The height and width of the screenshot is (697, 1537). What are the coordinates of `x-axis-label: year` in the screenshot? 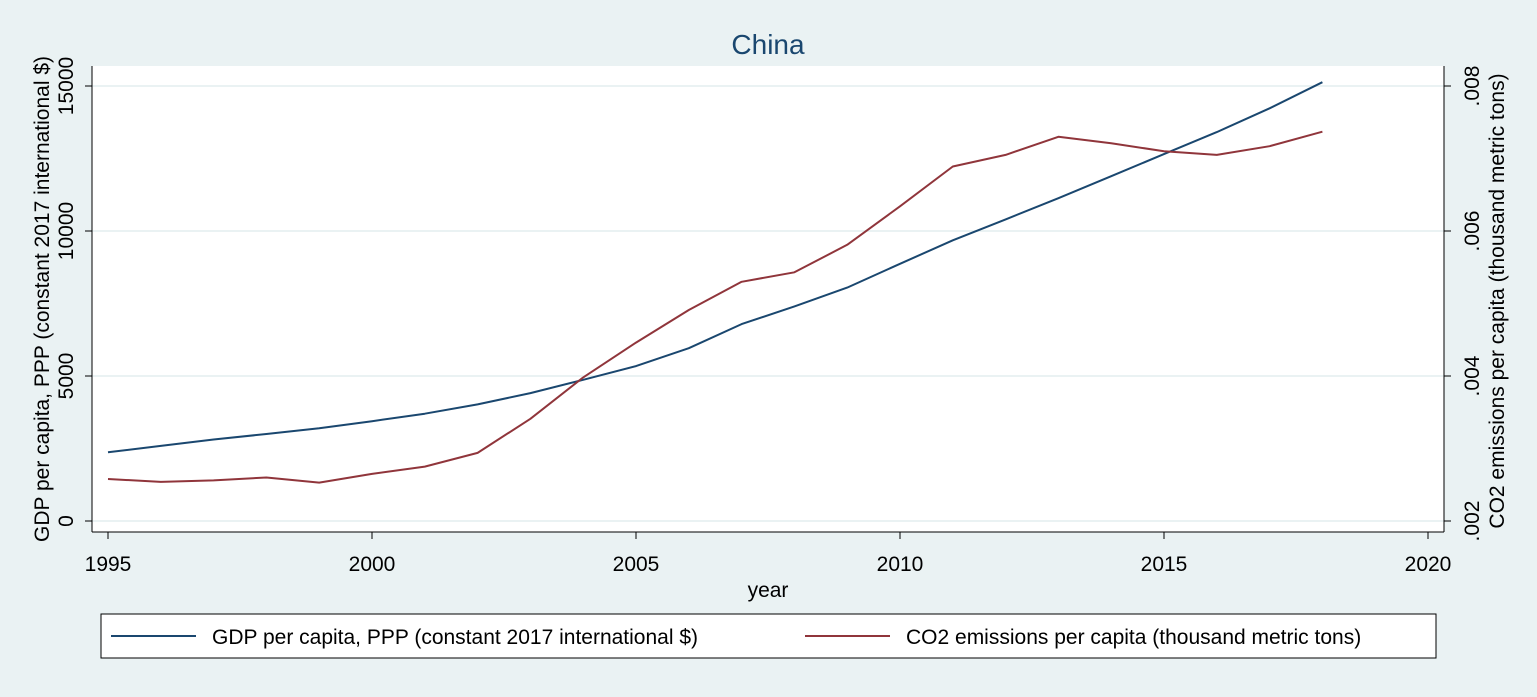 It's located at (768, 590).